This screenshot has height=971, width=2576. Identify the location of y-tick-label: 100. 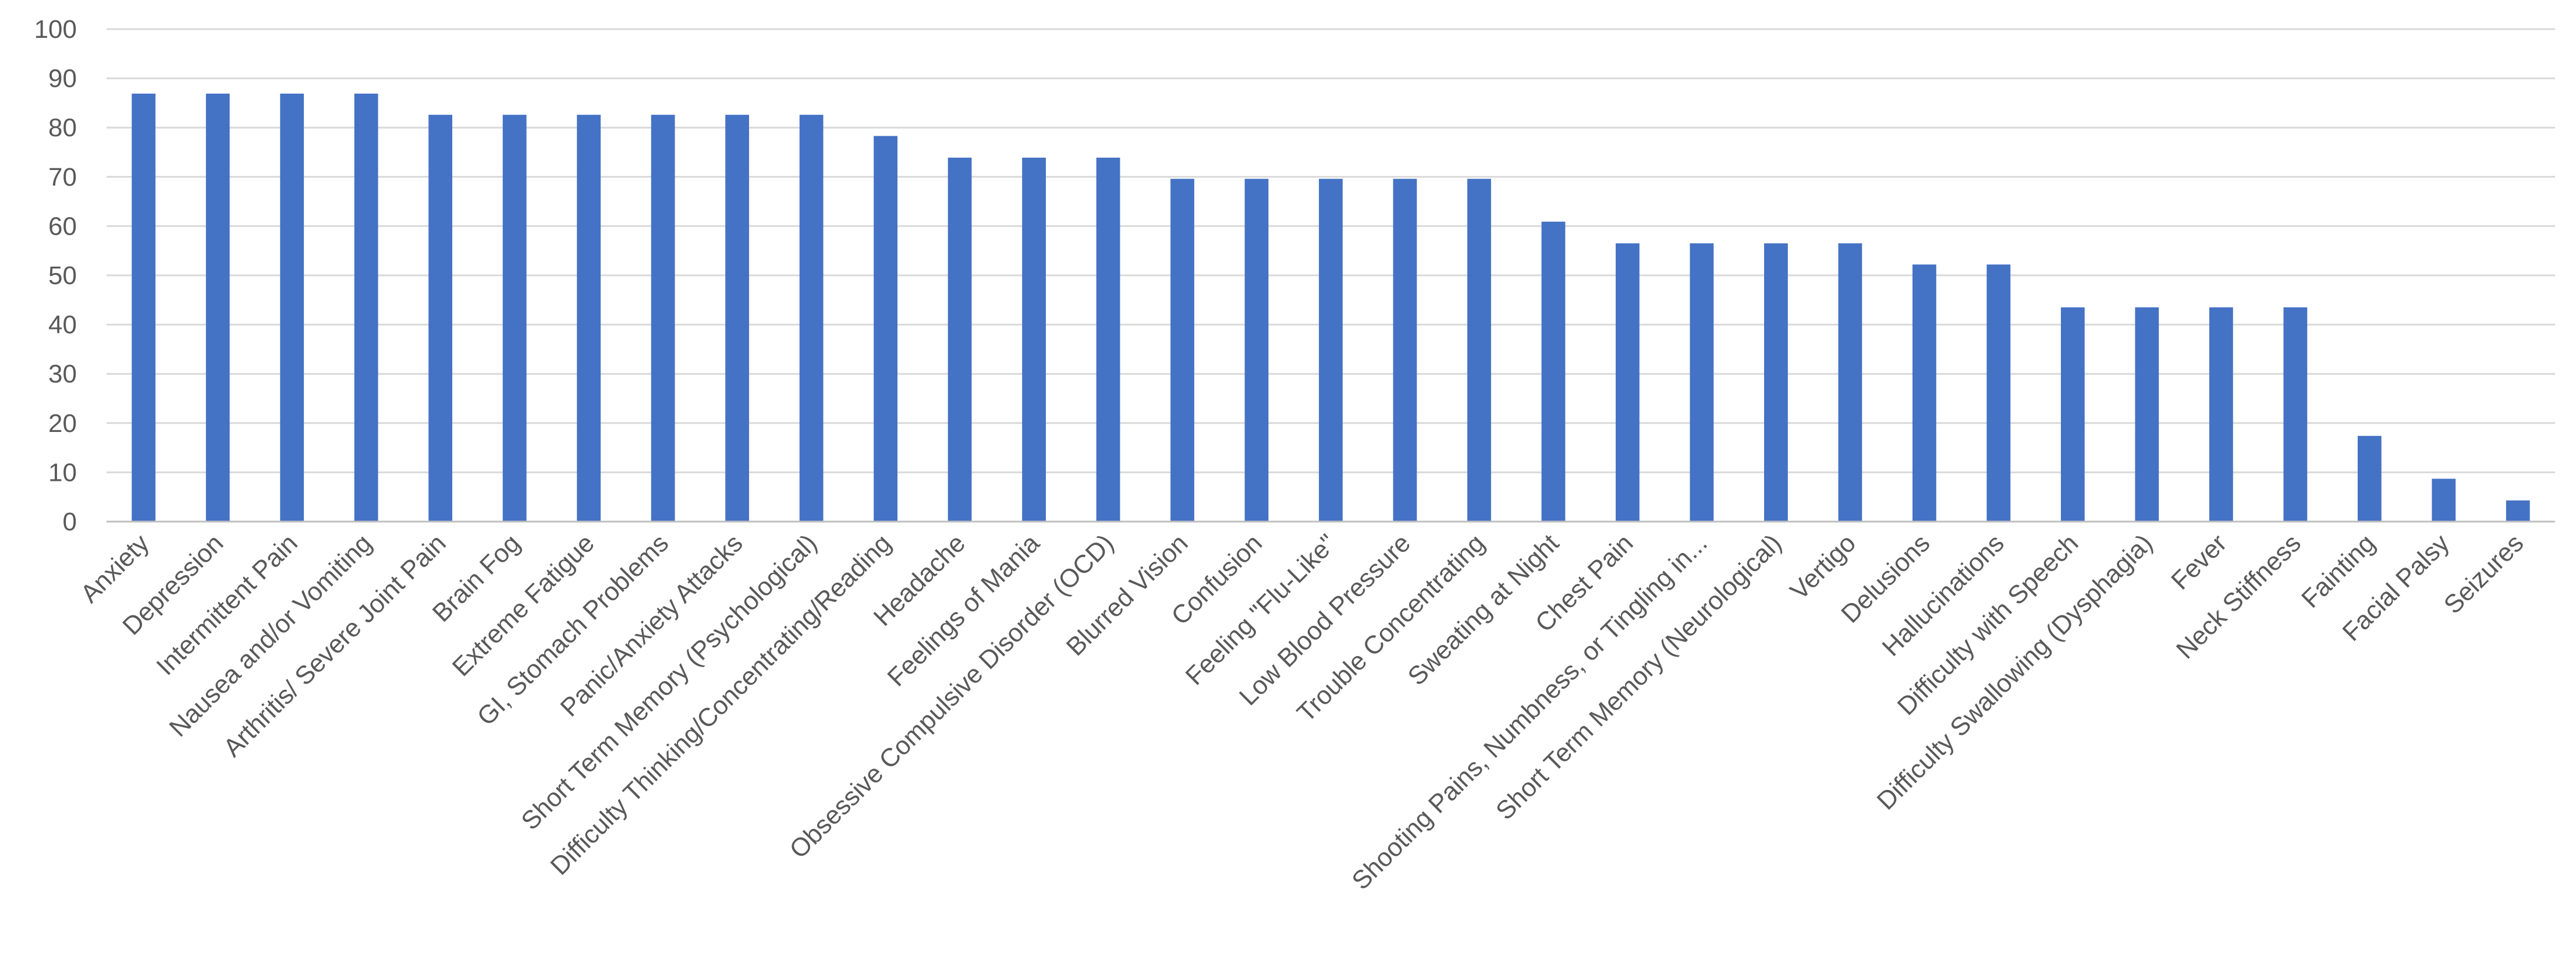
(56, 29).